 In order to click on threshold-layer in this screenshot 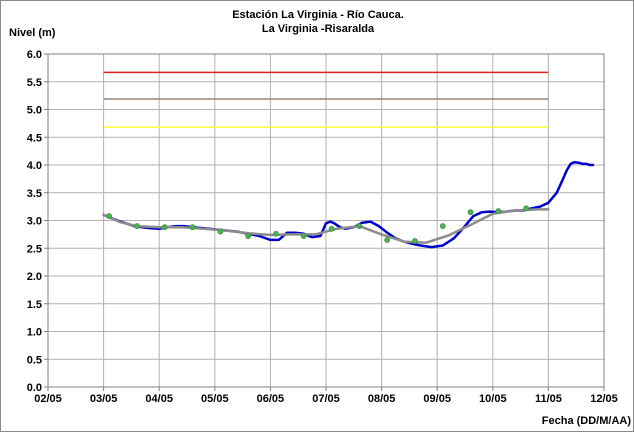, I will do `click(326, 100)`.